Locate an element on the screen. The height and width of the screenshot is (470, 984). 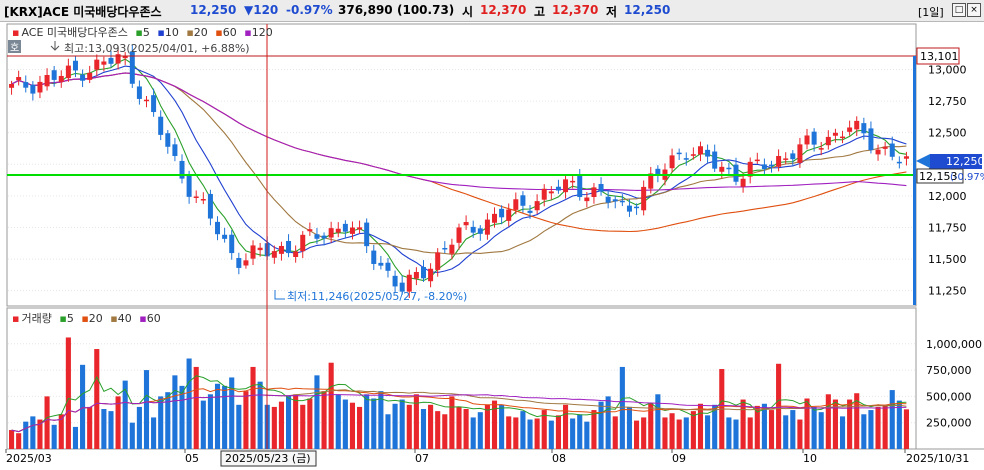
volume-value: 376,890 is located at coordinates (365, 10).